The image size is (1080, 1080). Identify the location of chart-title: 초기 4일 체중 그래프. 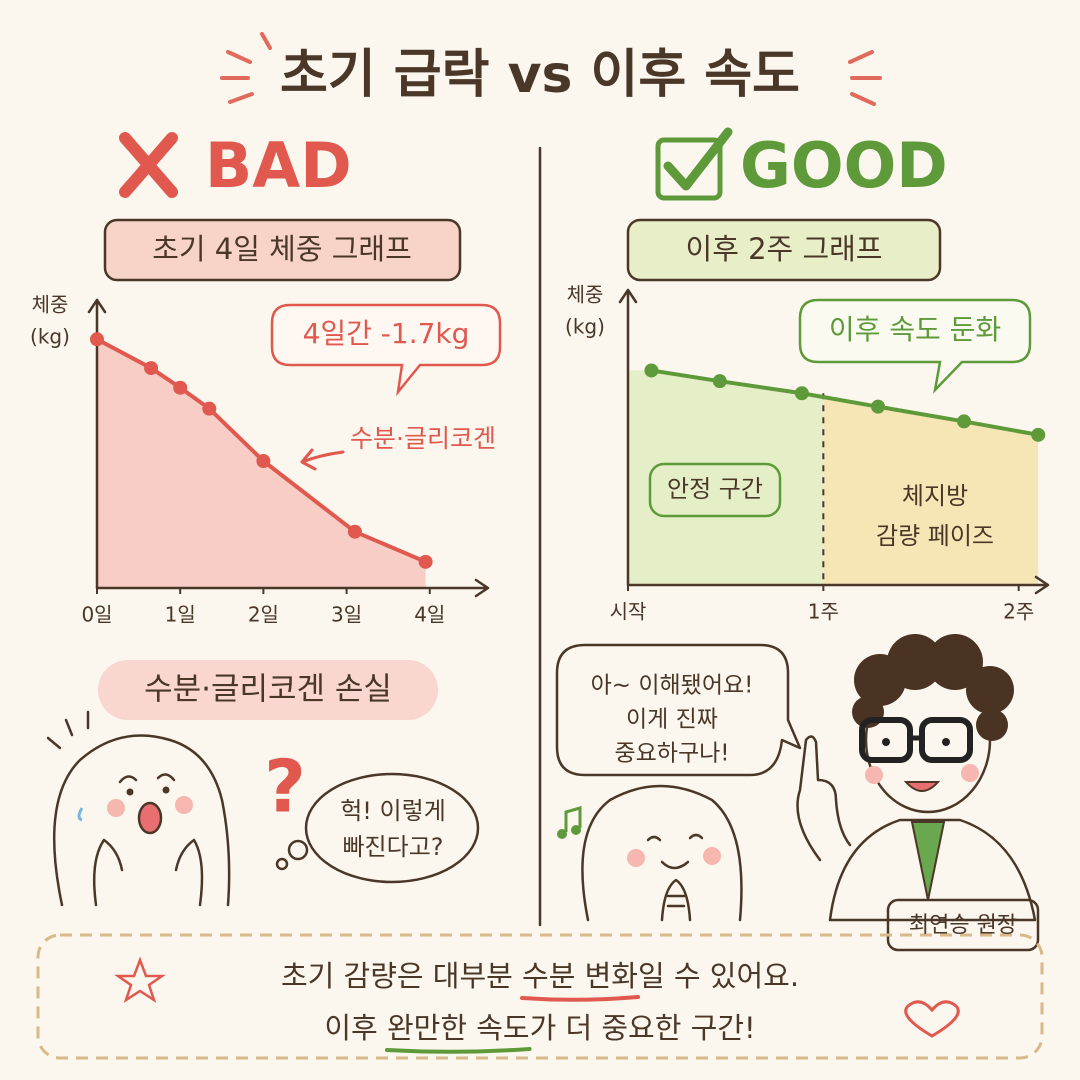
(282, 249).